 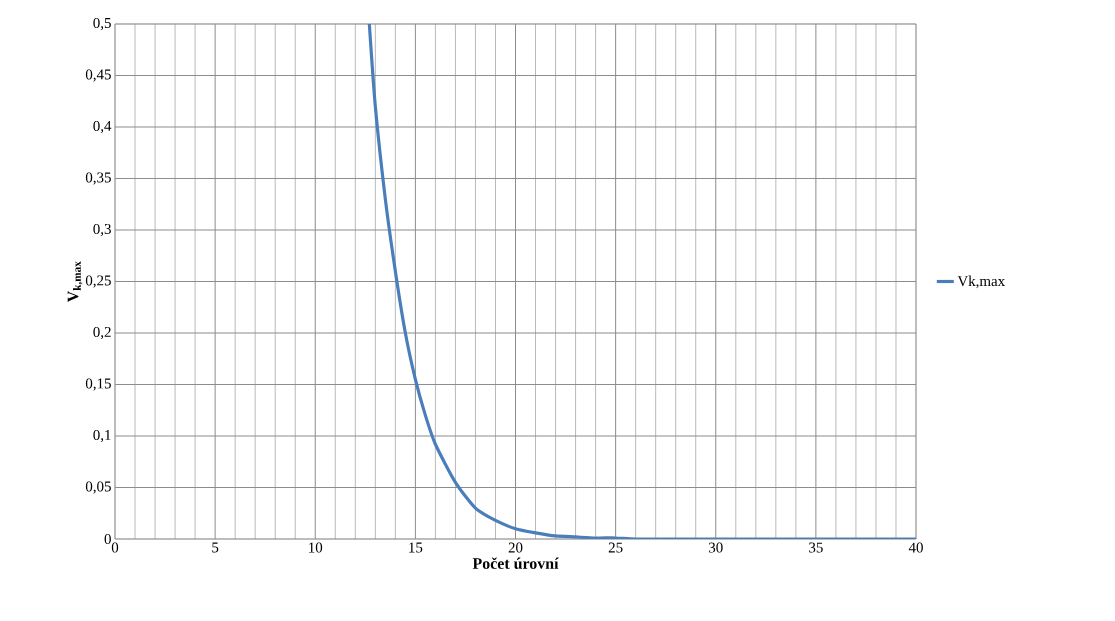 I want to click on x-tick-label: 30, so click(x=716, y=547).